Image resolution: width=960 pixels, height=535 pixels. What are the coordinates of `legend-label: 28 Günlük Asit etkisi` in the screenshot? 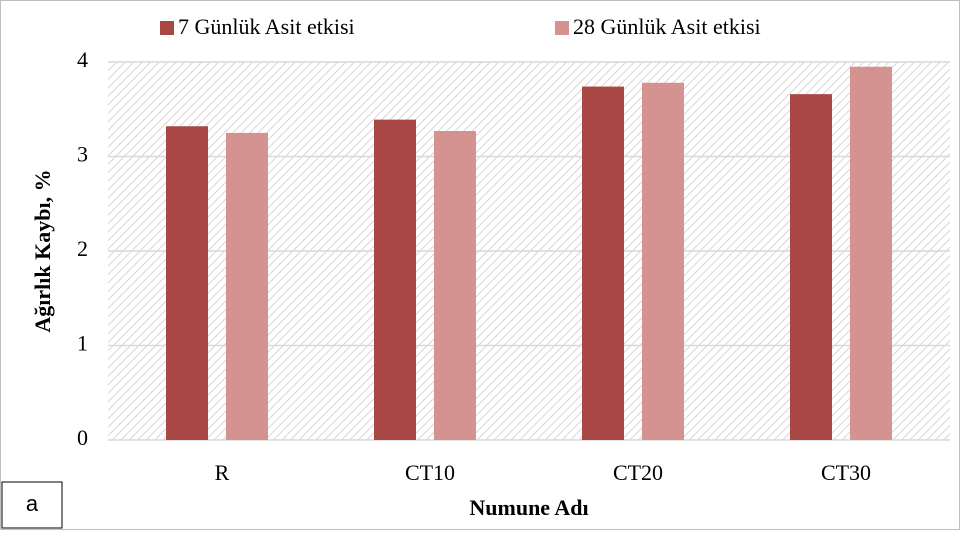 It's located at (667, 26).